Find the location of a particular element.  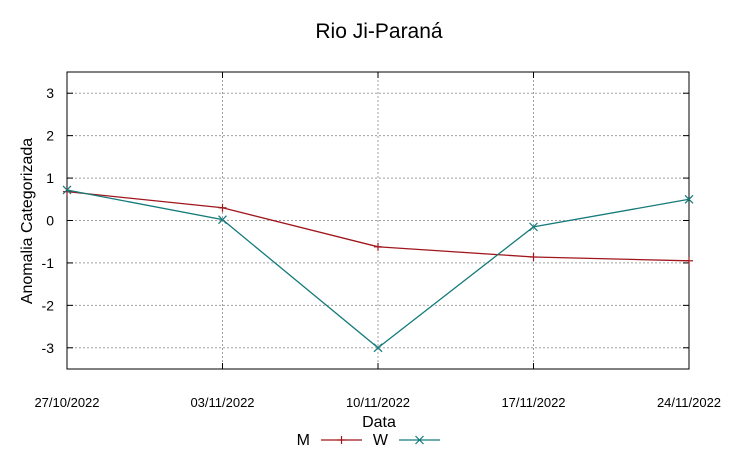

series-m is located at coordinates (378, 226).